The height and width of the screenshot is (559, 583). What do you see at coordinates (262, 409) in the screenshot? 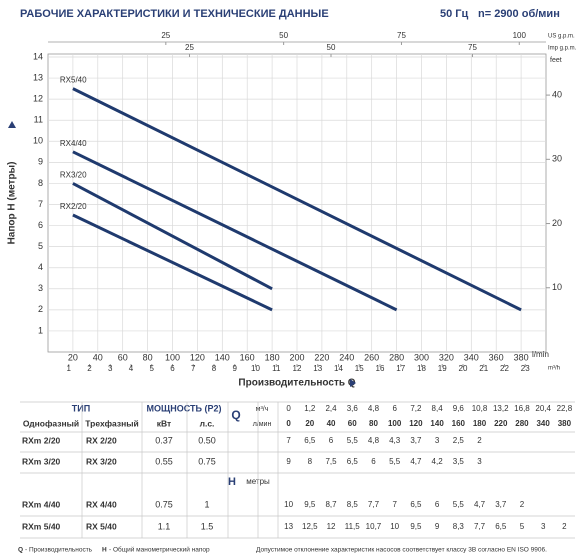
I see `q-unit: м³/ч` at bounding box center [262, 409].